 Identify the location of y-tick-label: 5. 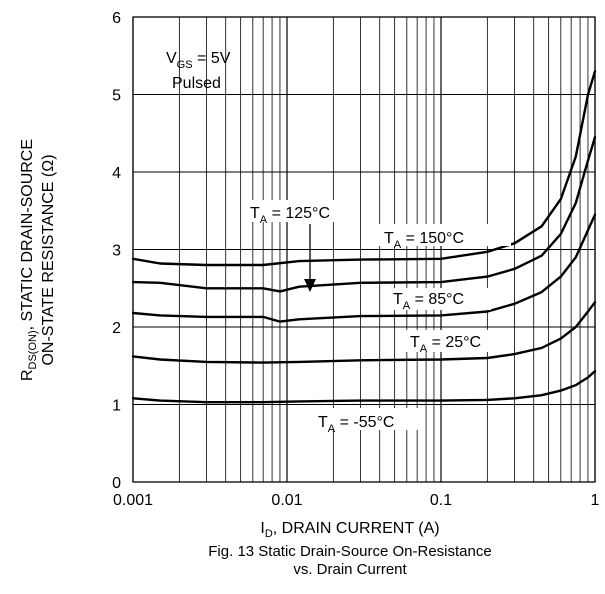
(116, 96).